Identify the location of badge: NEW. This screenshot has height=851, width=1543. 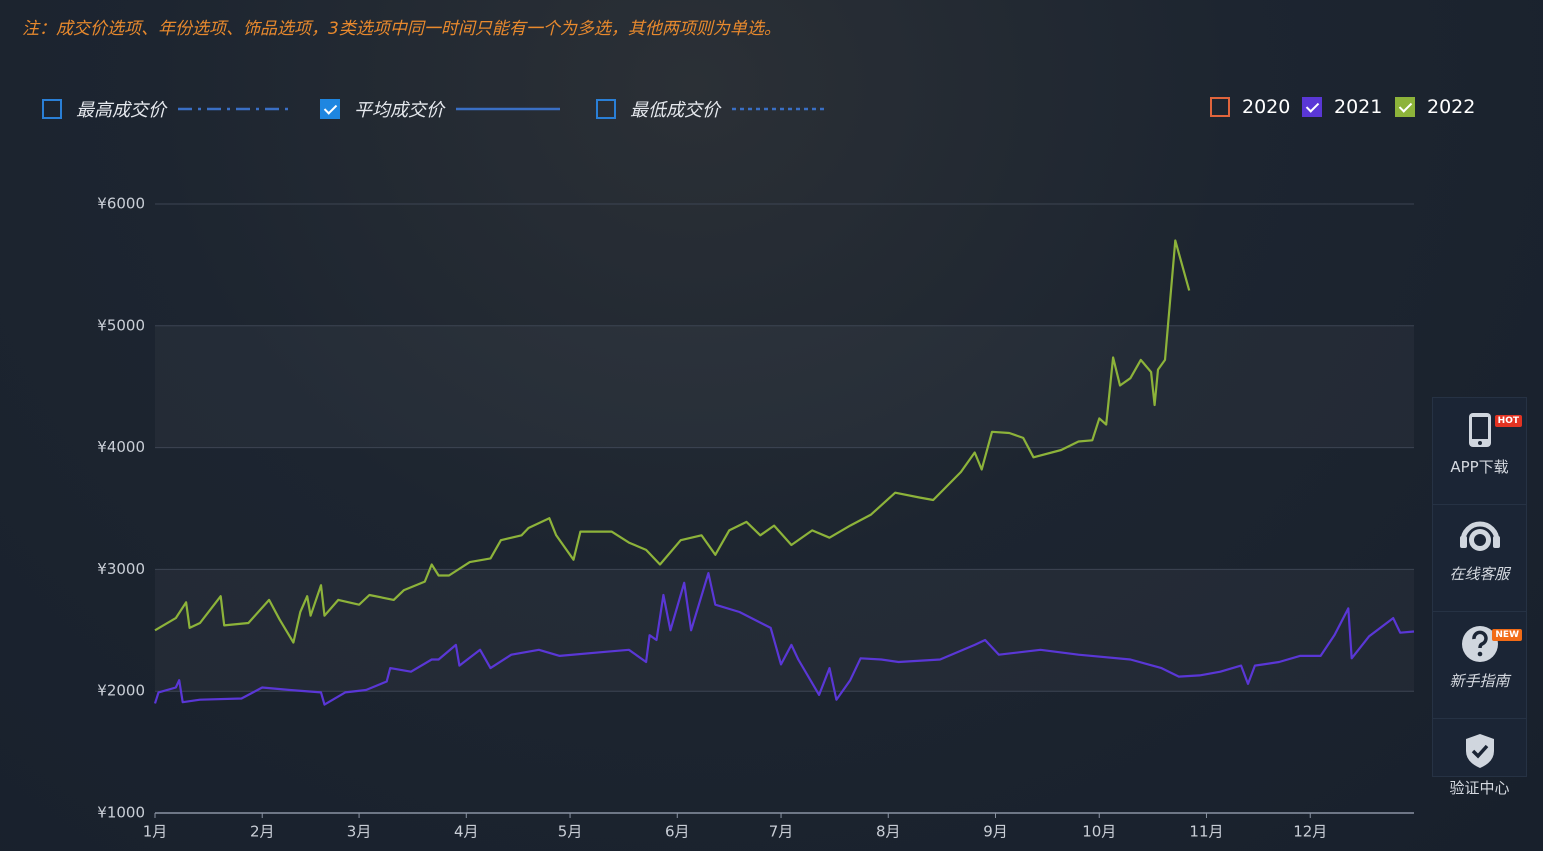
(1507, 635).